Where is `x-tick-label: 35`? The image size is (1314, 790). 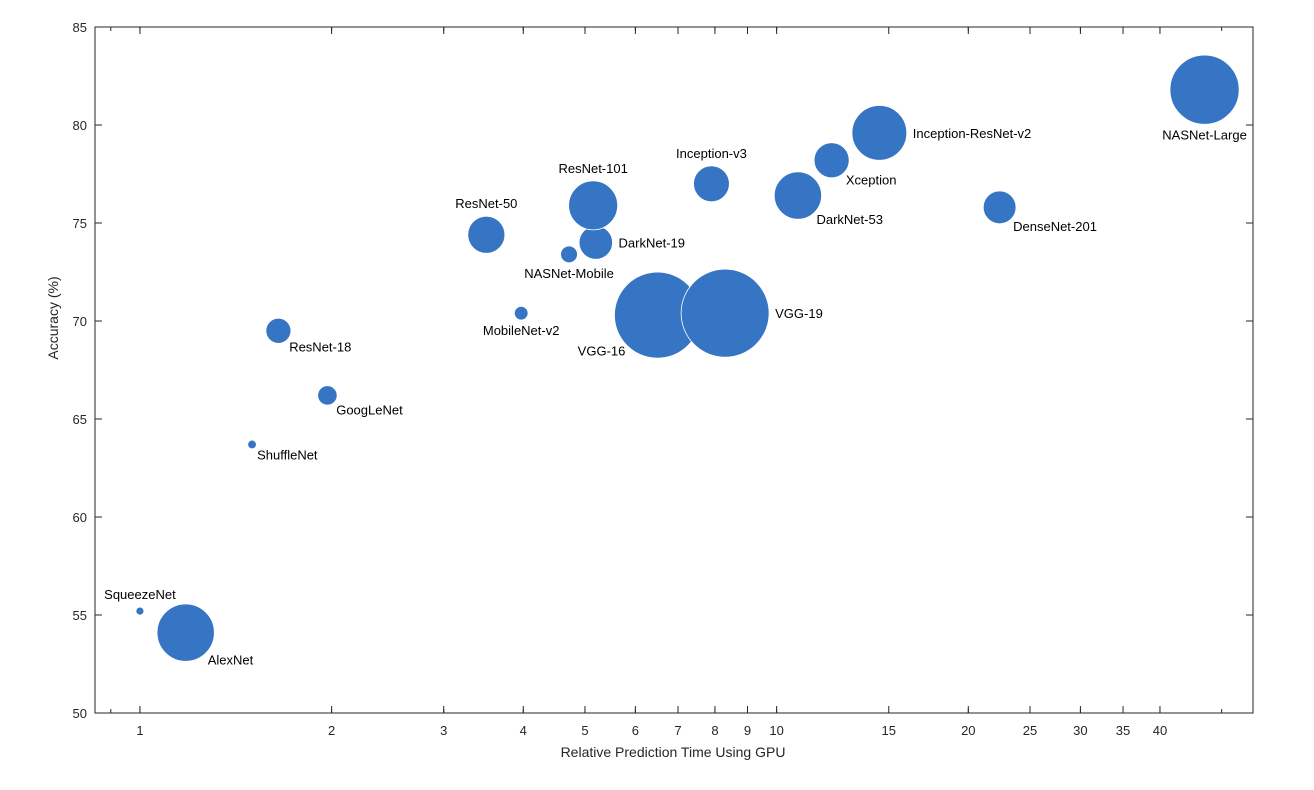
x-tick-label: 35 is located at coordinates (1123, 730).